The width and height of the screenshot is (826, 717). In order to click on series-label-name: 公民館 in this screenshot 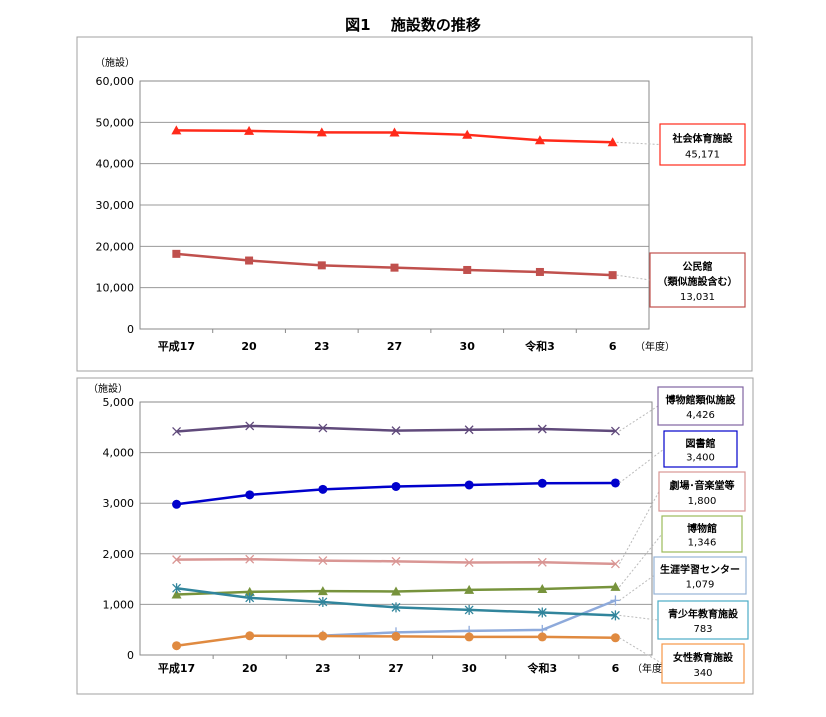, I will do `click(698, 266)`.